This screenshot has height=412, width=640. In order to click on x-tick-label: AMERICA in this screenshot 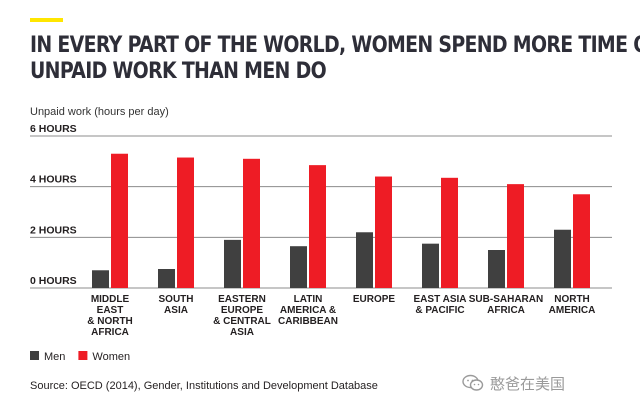, I will do `click(572, 310)`.